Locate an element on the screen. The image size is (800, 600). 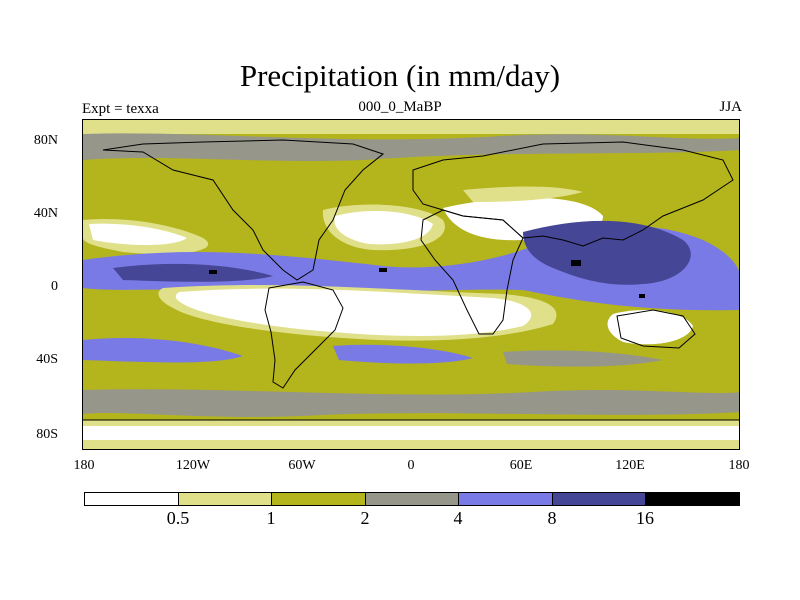
map-title: Precipitation (in mm/day) is located at coordinates (400, 75).